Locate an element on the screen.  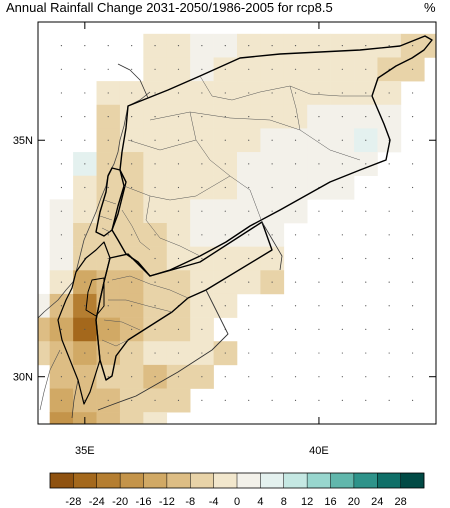
colorbar-label: 28 is located at coordinates (401, 502).